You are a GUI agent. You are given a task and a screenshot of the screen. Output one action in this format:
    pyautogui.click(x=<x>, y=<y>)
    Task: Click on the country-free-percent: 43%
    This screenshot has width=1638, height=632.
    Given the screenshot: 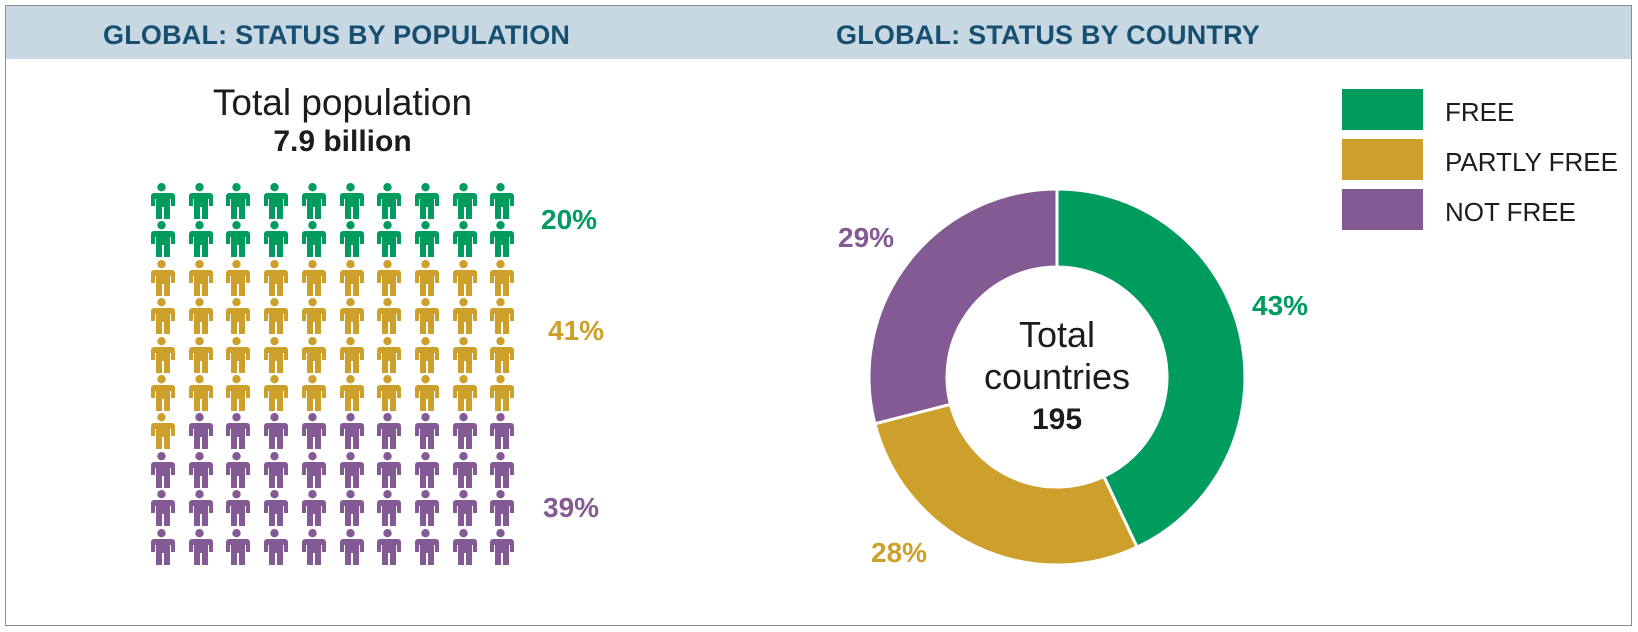 What is the action you would take?
    pyautogui.click(x=1280, y=305)
    